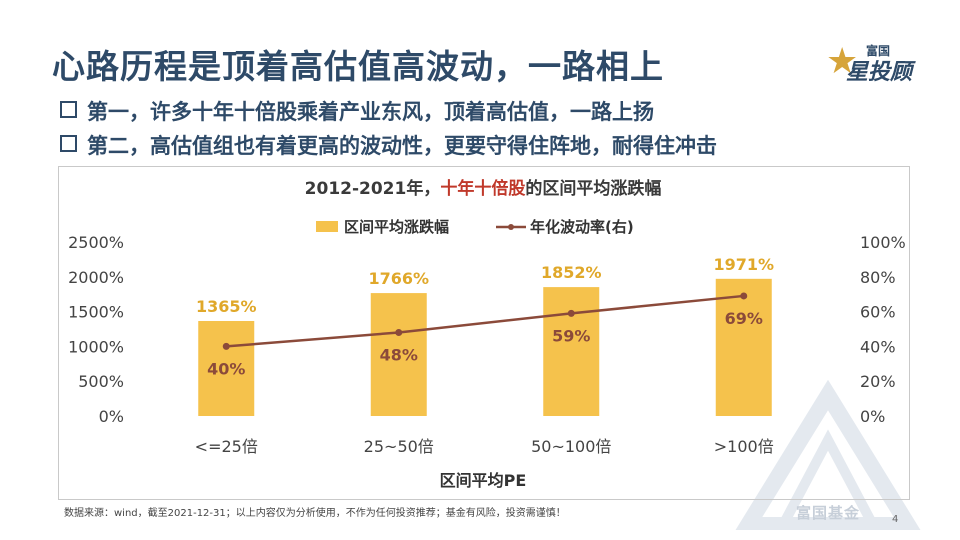 This screenshot has height=540, width=960. Describe the element at coordinates (883, 242) in the screenshot. I see `y-right-tick-label: 100%` at that location.